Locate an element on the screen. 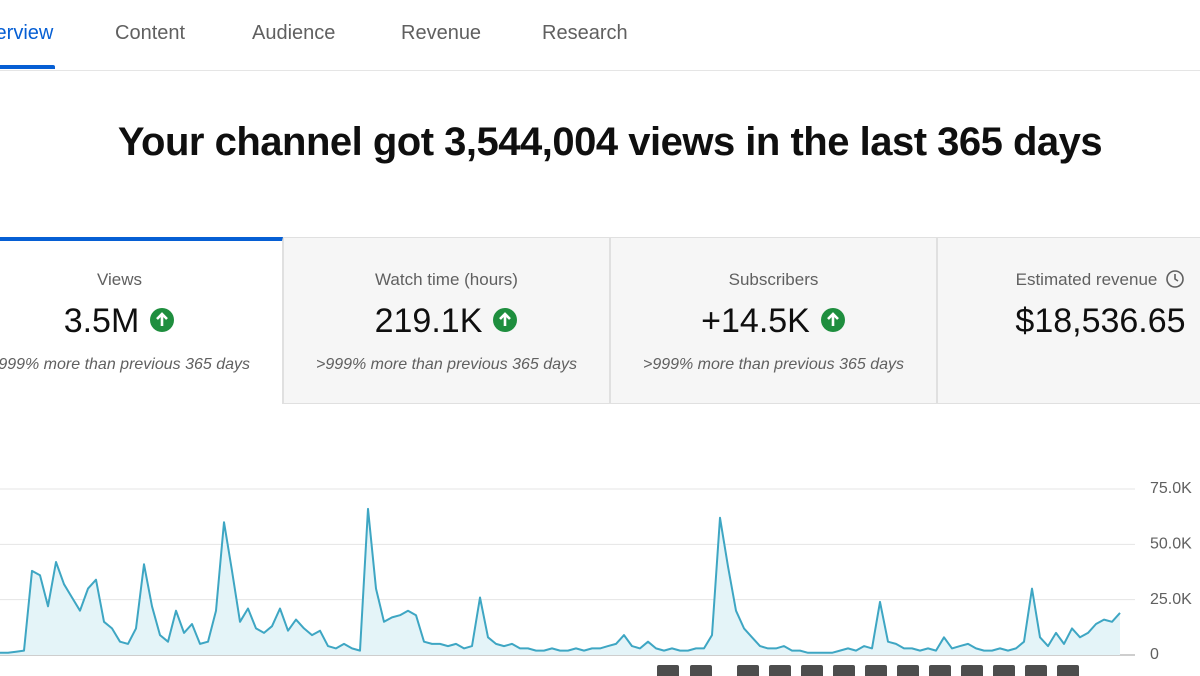 Image resolution: width=1200 pixels, height=676 pixels. y-tick-label: 75.0K is located at coordinates (1171, 488).